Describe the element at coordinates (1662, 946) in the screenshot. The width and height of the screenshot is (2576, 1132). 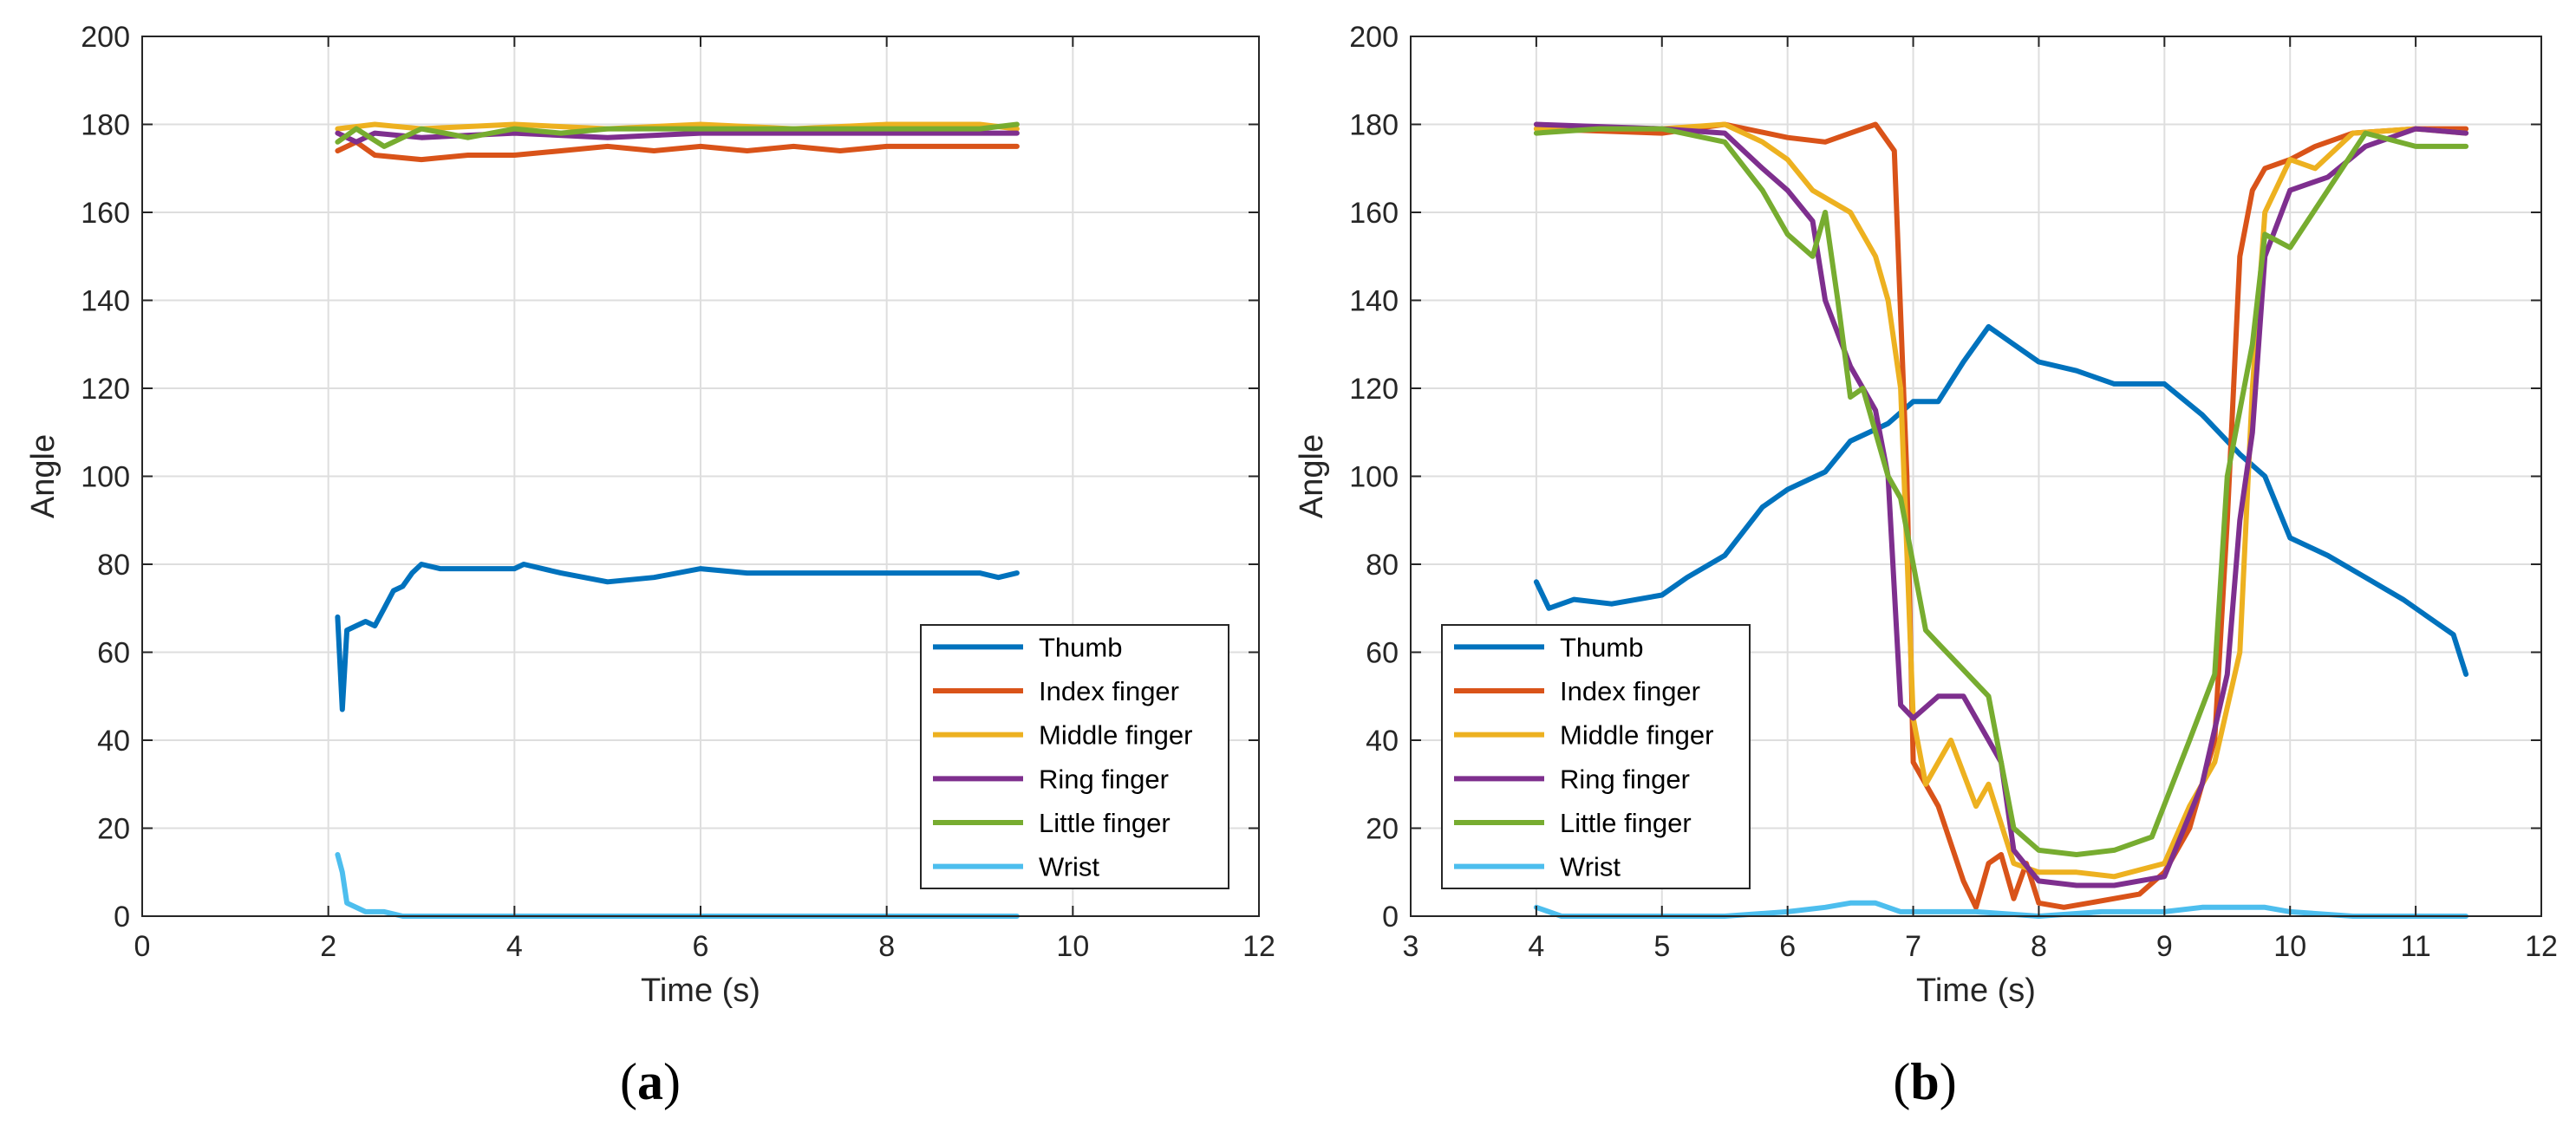
I see `x-tick-label: 5` at that location.